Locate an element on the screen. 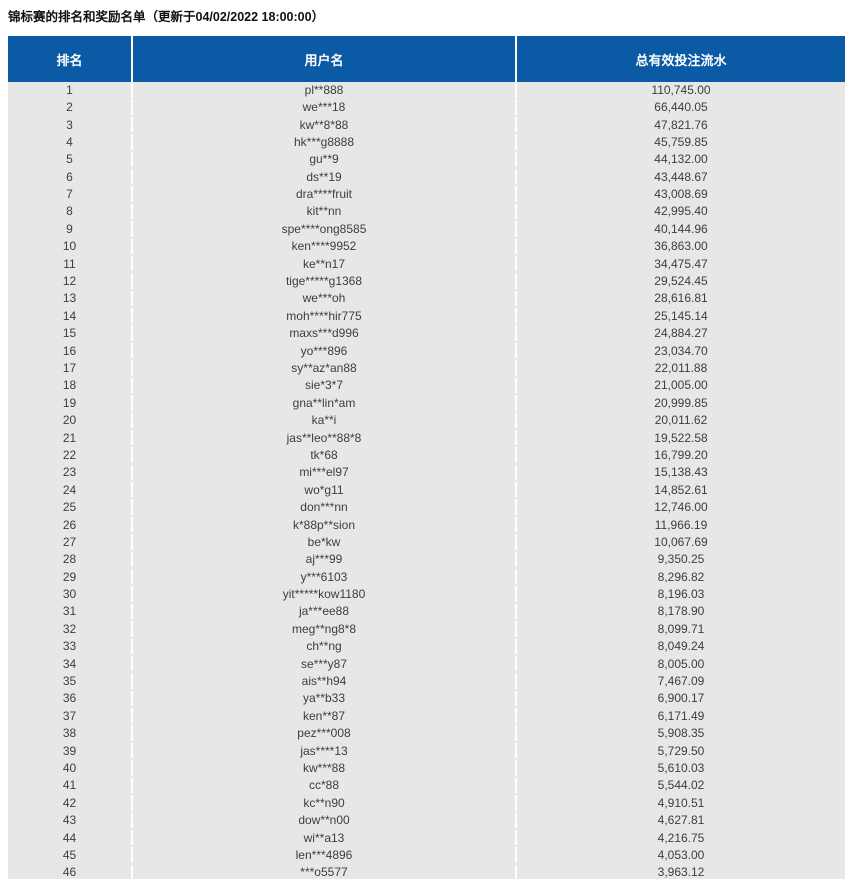 This screenshot has height=879, width=852. cell-rank: 40 is located at coordinates (70, 768).